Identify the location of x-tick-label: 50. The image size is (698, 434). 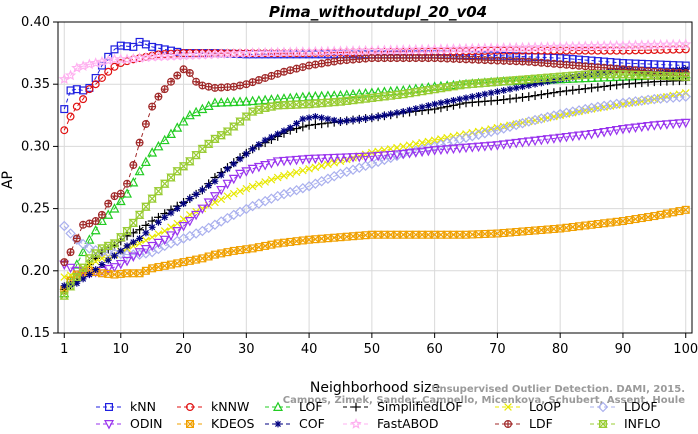
(372, 349).